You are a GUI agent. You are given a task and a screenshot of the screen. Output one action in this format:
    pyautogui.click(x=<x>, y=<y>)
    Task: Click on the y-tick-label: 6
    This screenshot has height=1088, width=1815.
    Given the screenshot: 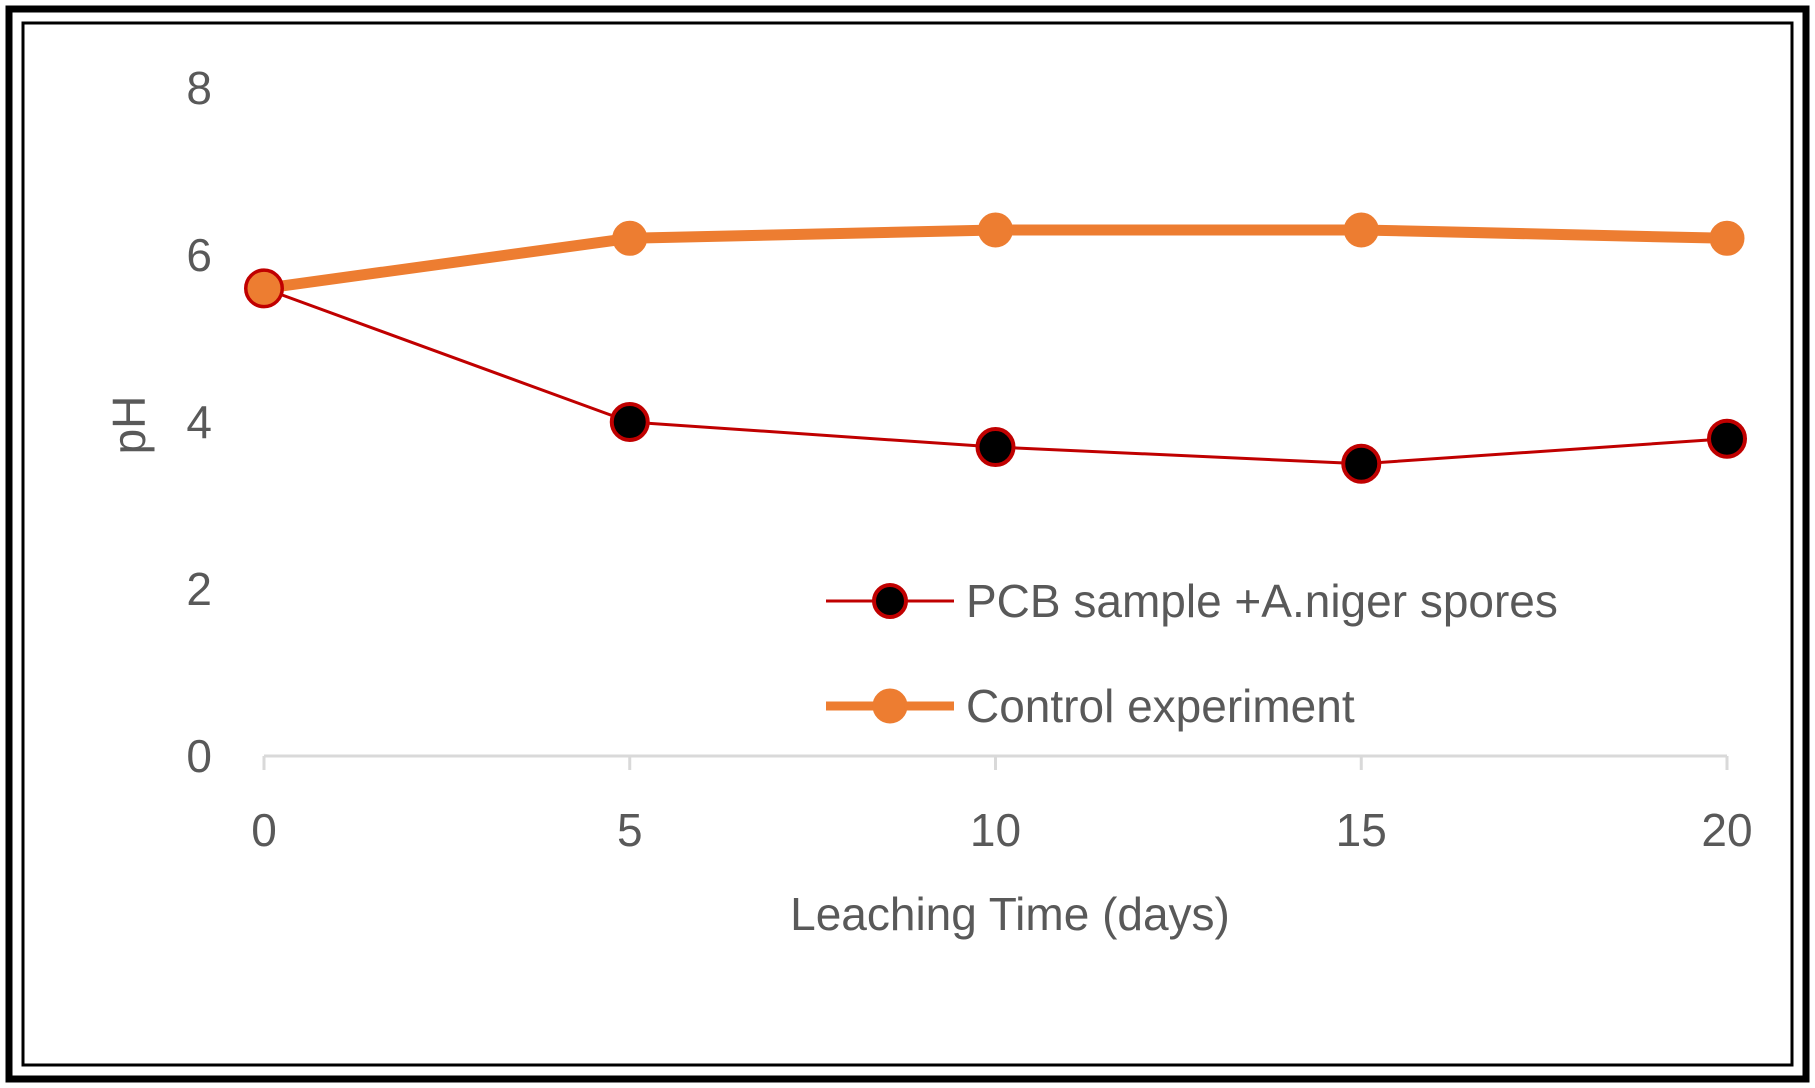 What is the action you would take?
    pyautogui.click(x=199, y=255)
    